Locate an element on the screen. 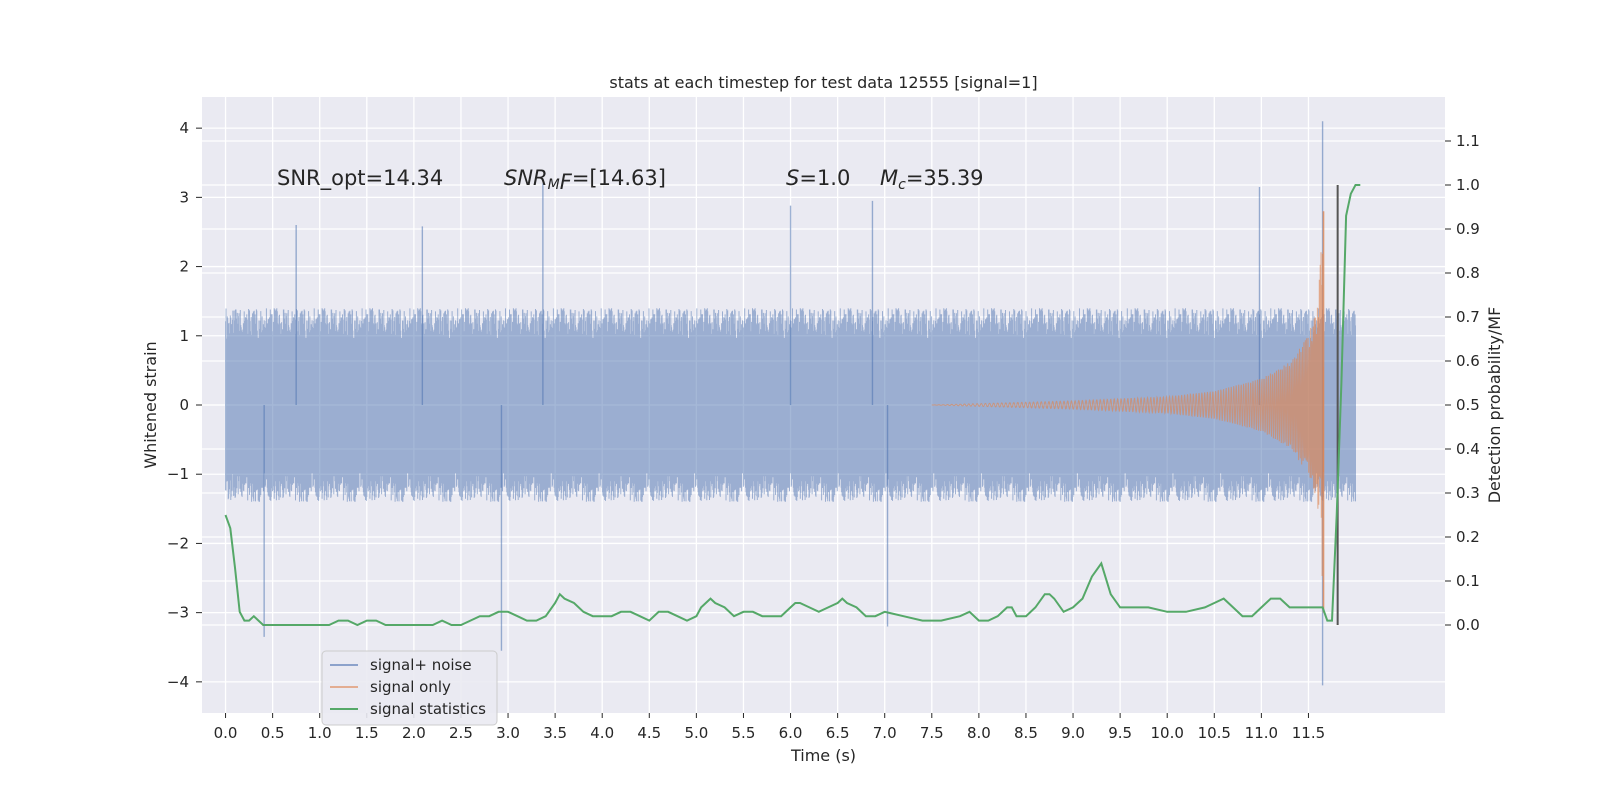  x-tick-label: 7.5 is located at coordinates (932, 733).